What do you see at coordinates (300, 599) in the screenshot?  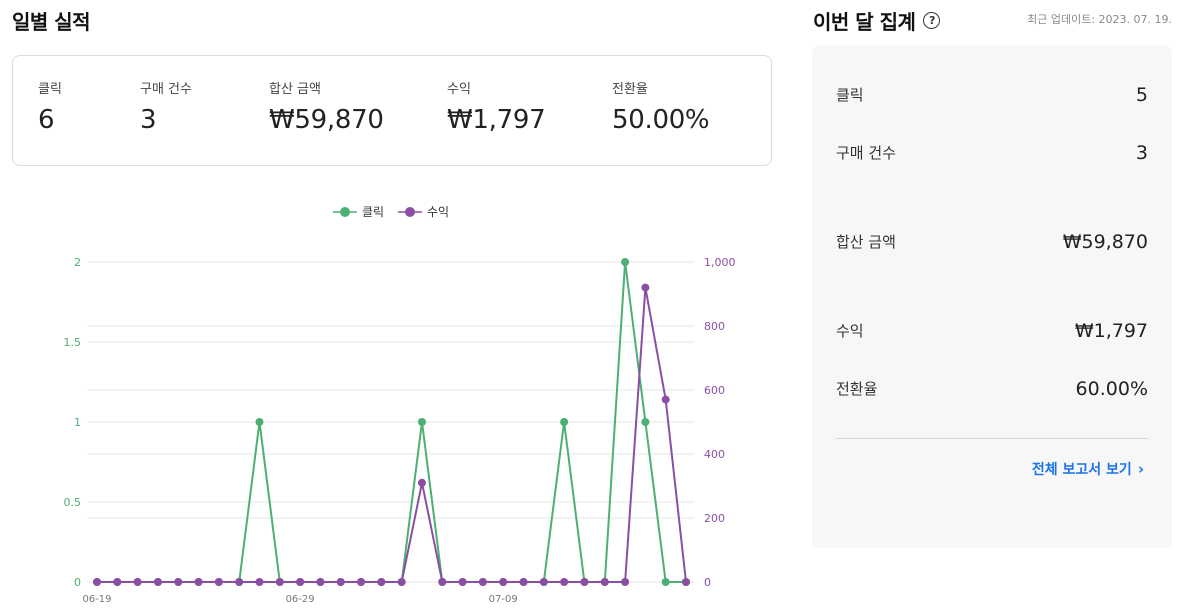 I see `x-tick-label: 06-29` at bounding box center [300, 599].